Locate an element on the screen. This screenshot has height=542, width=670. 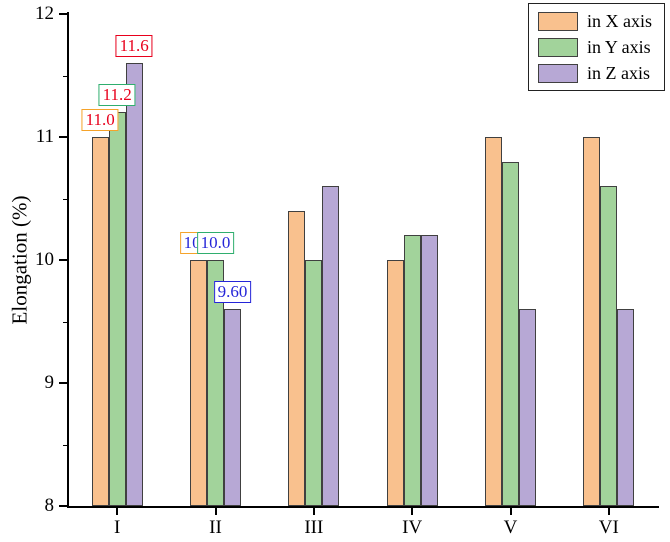
bar-in-Z-axis-IV is located at coordinates (429, 370).